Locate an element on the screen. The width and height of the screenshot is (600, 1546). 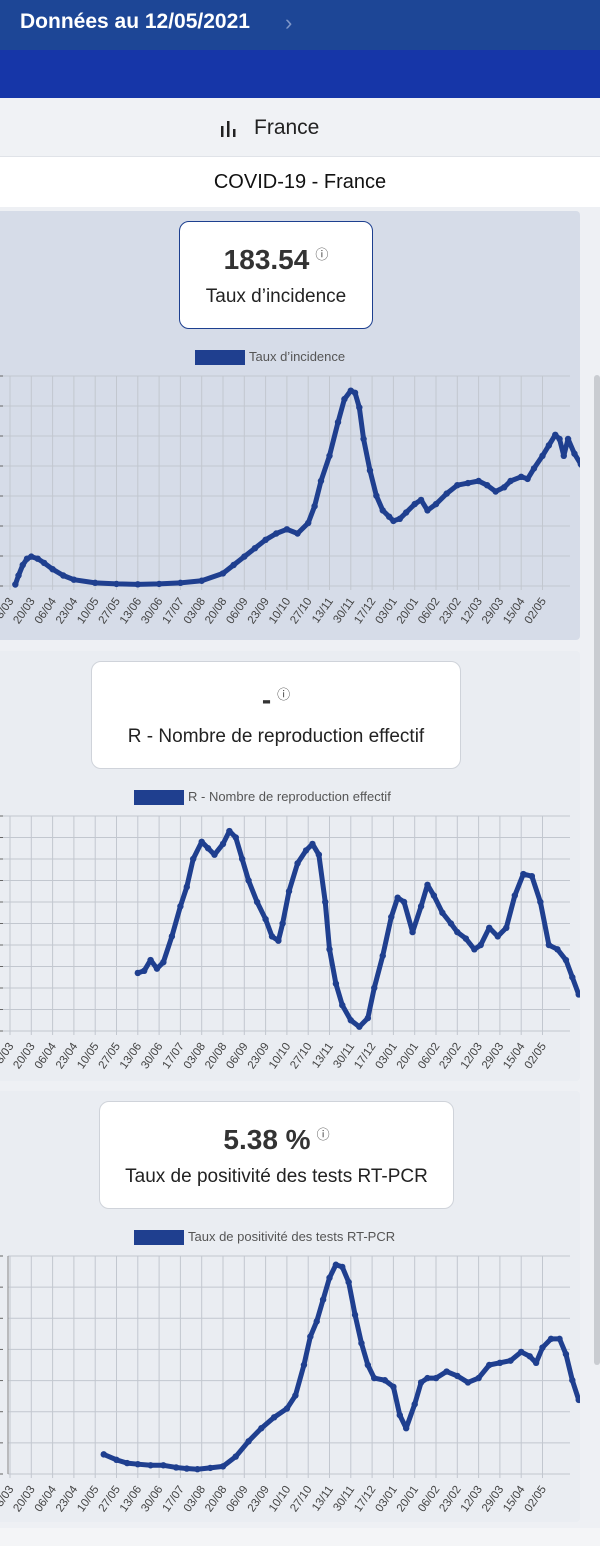
x-tick-label: 23/04 is located at coordinates (67, 1498).